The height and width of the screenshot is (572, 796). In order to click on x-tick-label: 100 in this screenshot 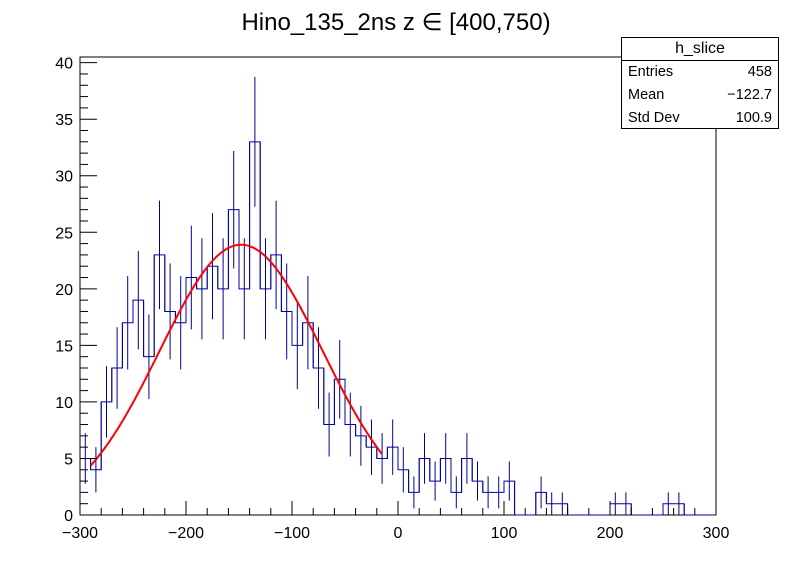, I will do `click(504, 533)`.